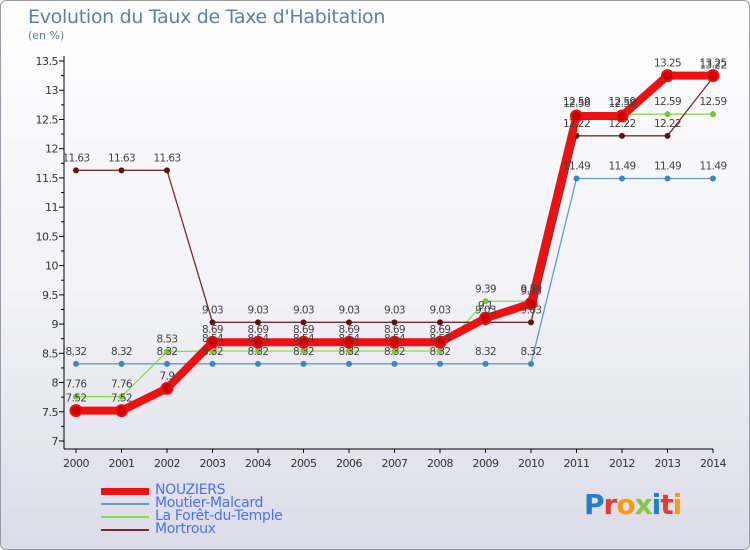  I want to click on y-tick-label: 11, so click(51, 207).